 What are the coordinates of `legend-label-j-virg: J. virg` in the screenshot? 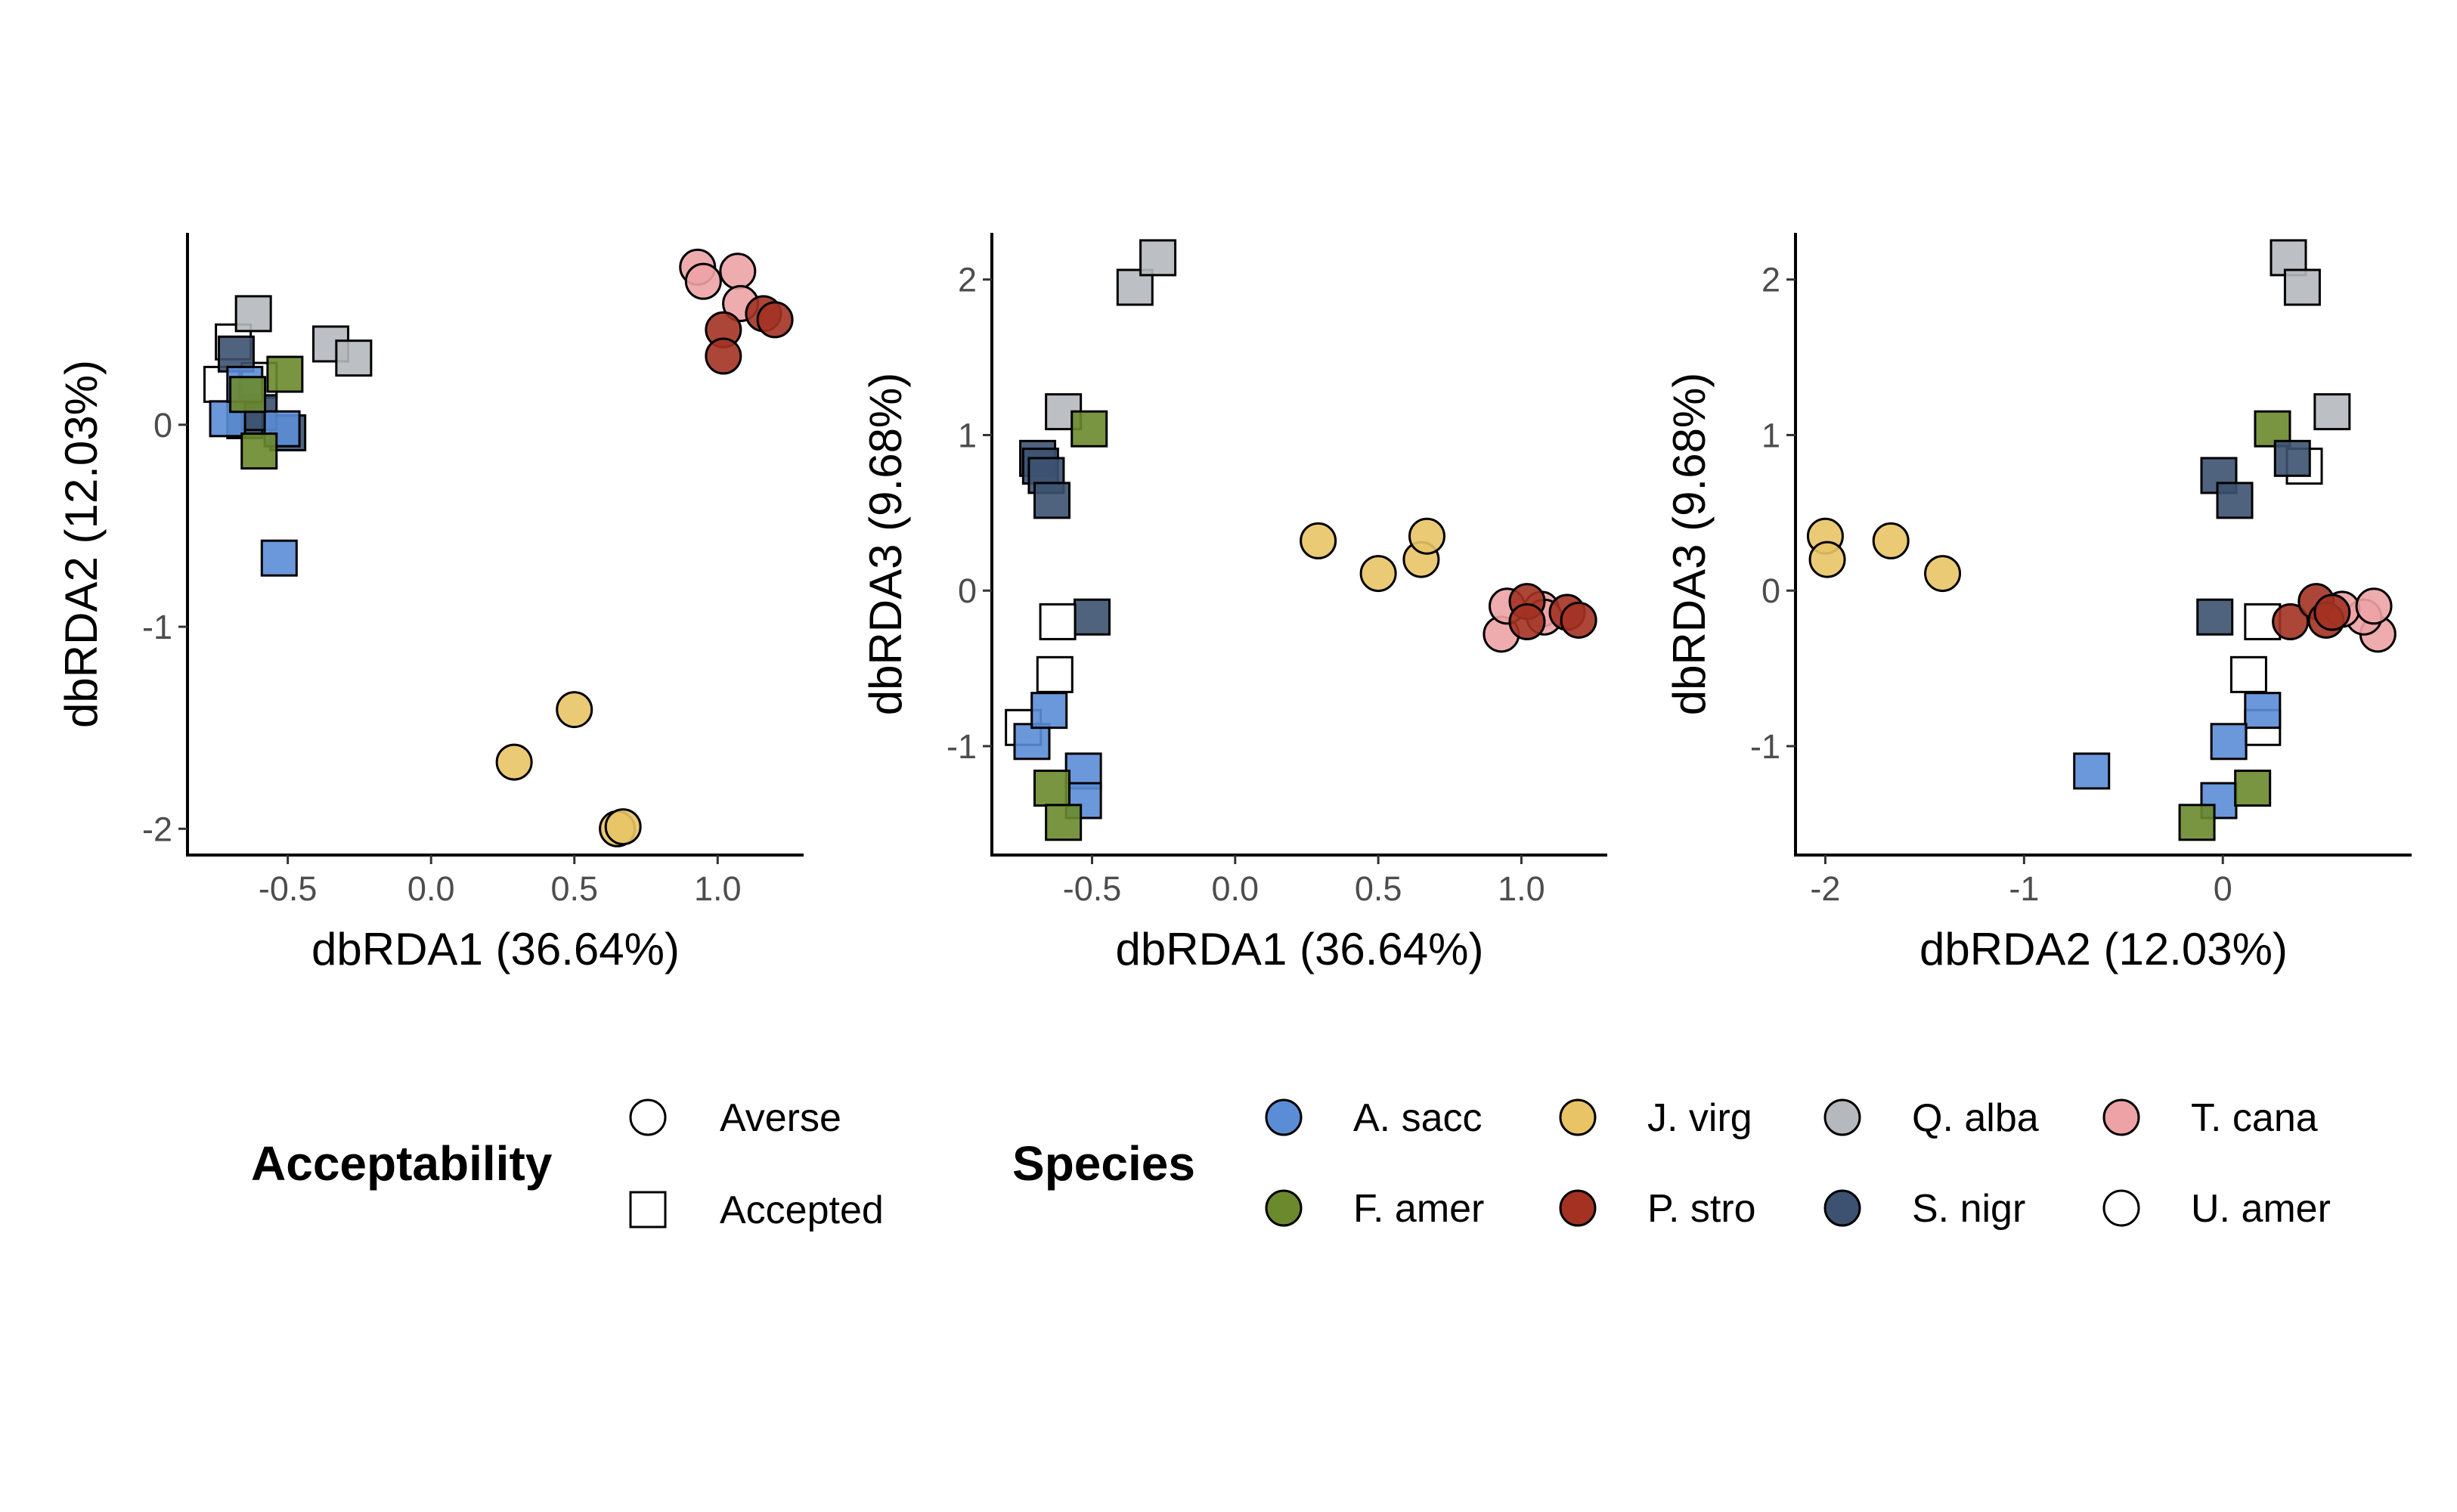 It's located at (1700, 1118).